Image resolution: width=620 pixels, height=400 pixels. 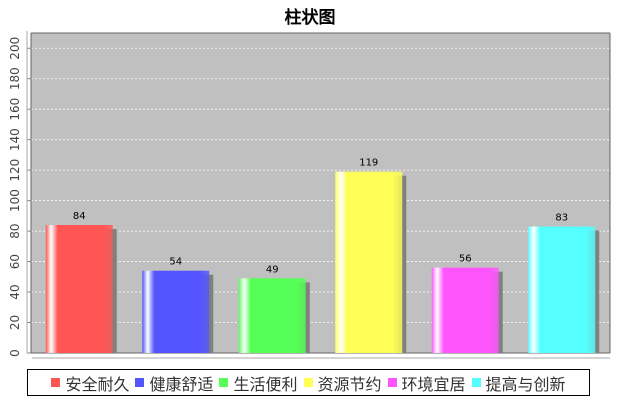 I want to click on data-label: 84, so click(x=79, y=216).